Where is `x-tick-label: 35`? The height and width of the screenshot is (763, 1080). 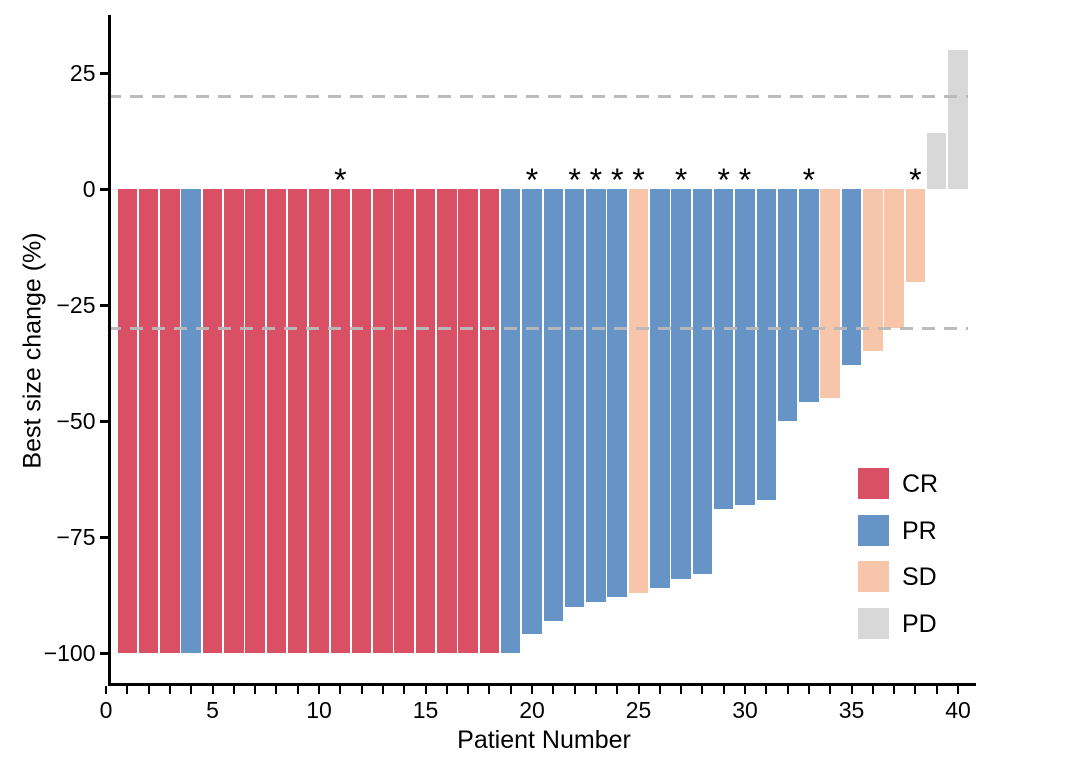 x-tick-label: 35 is located at coordinates (851, 710).